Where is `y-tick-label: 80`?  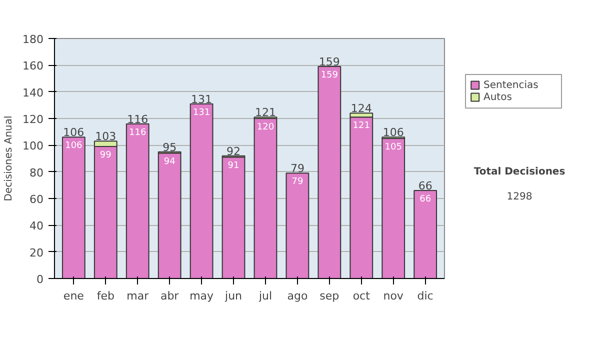 y-tick-label: 80 is located at coordinates (37, 173).